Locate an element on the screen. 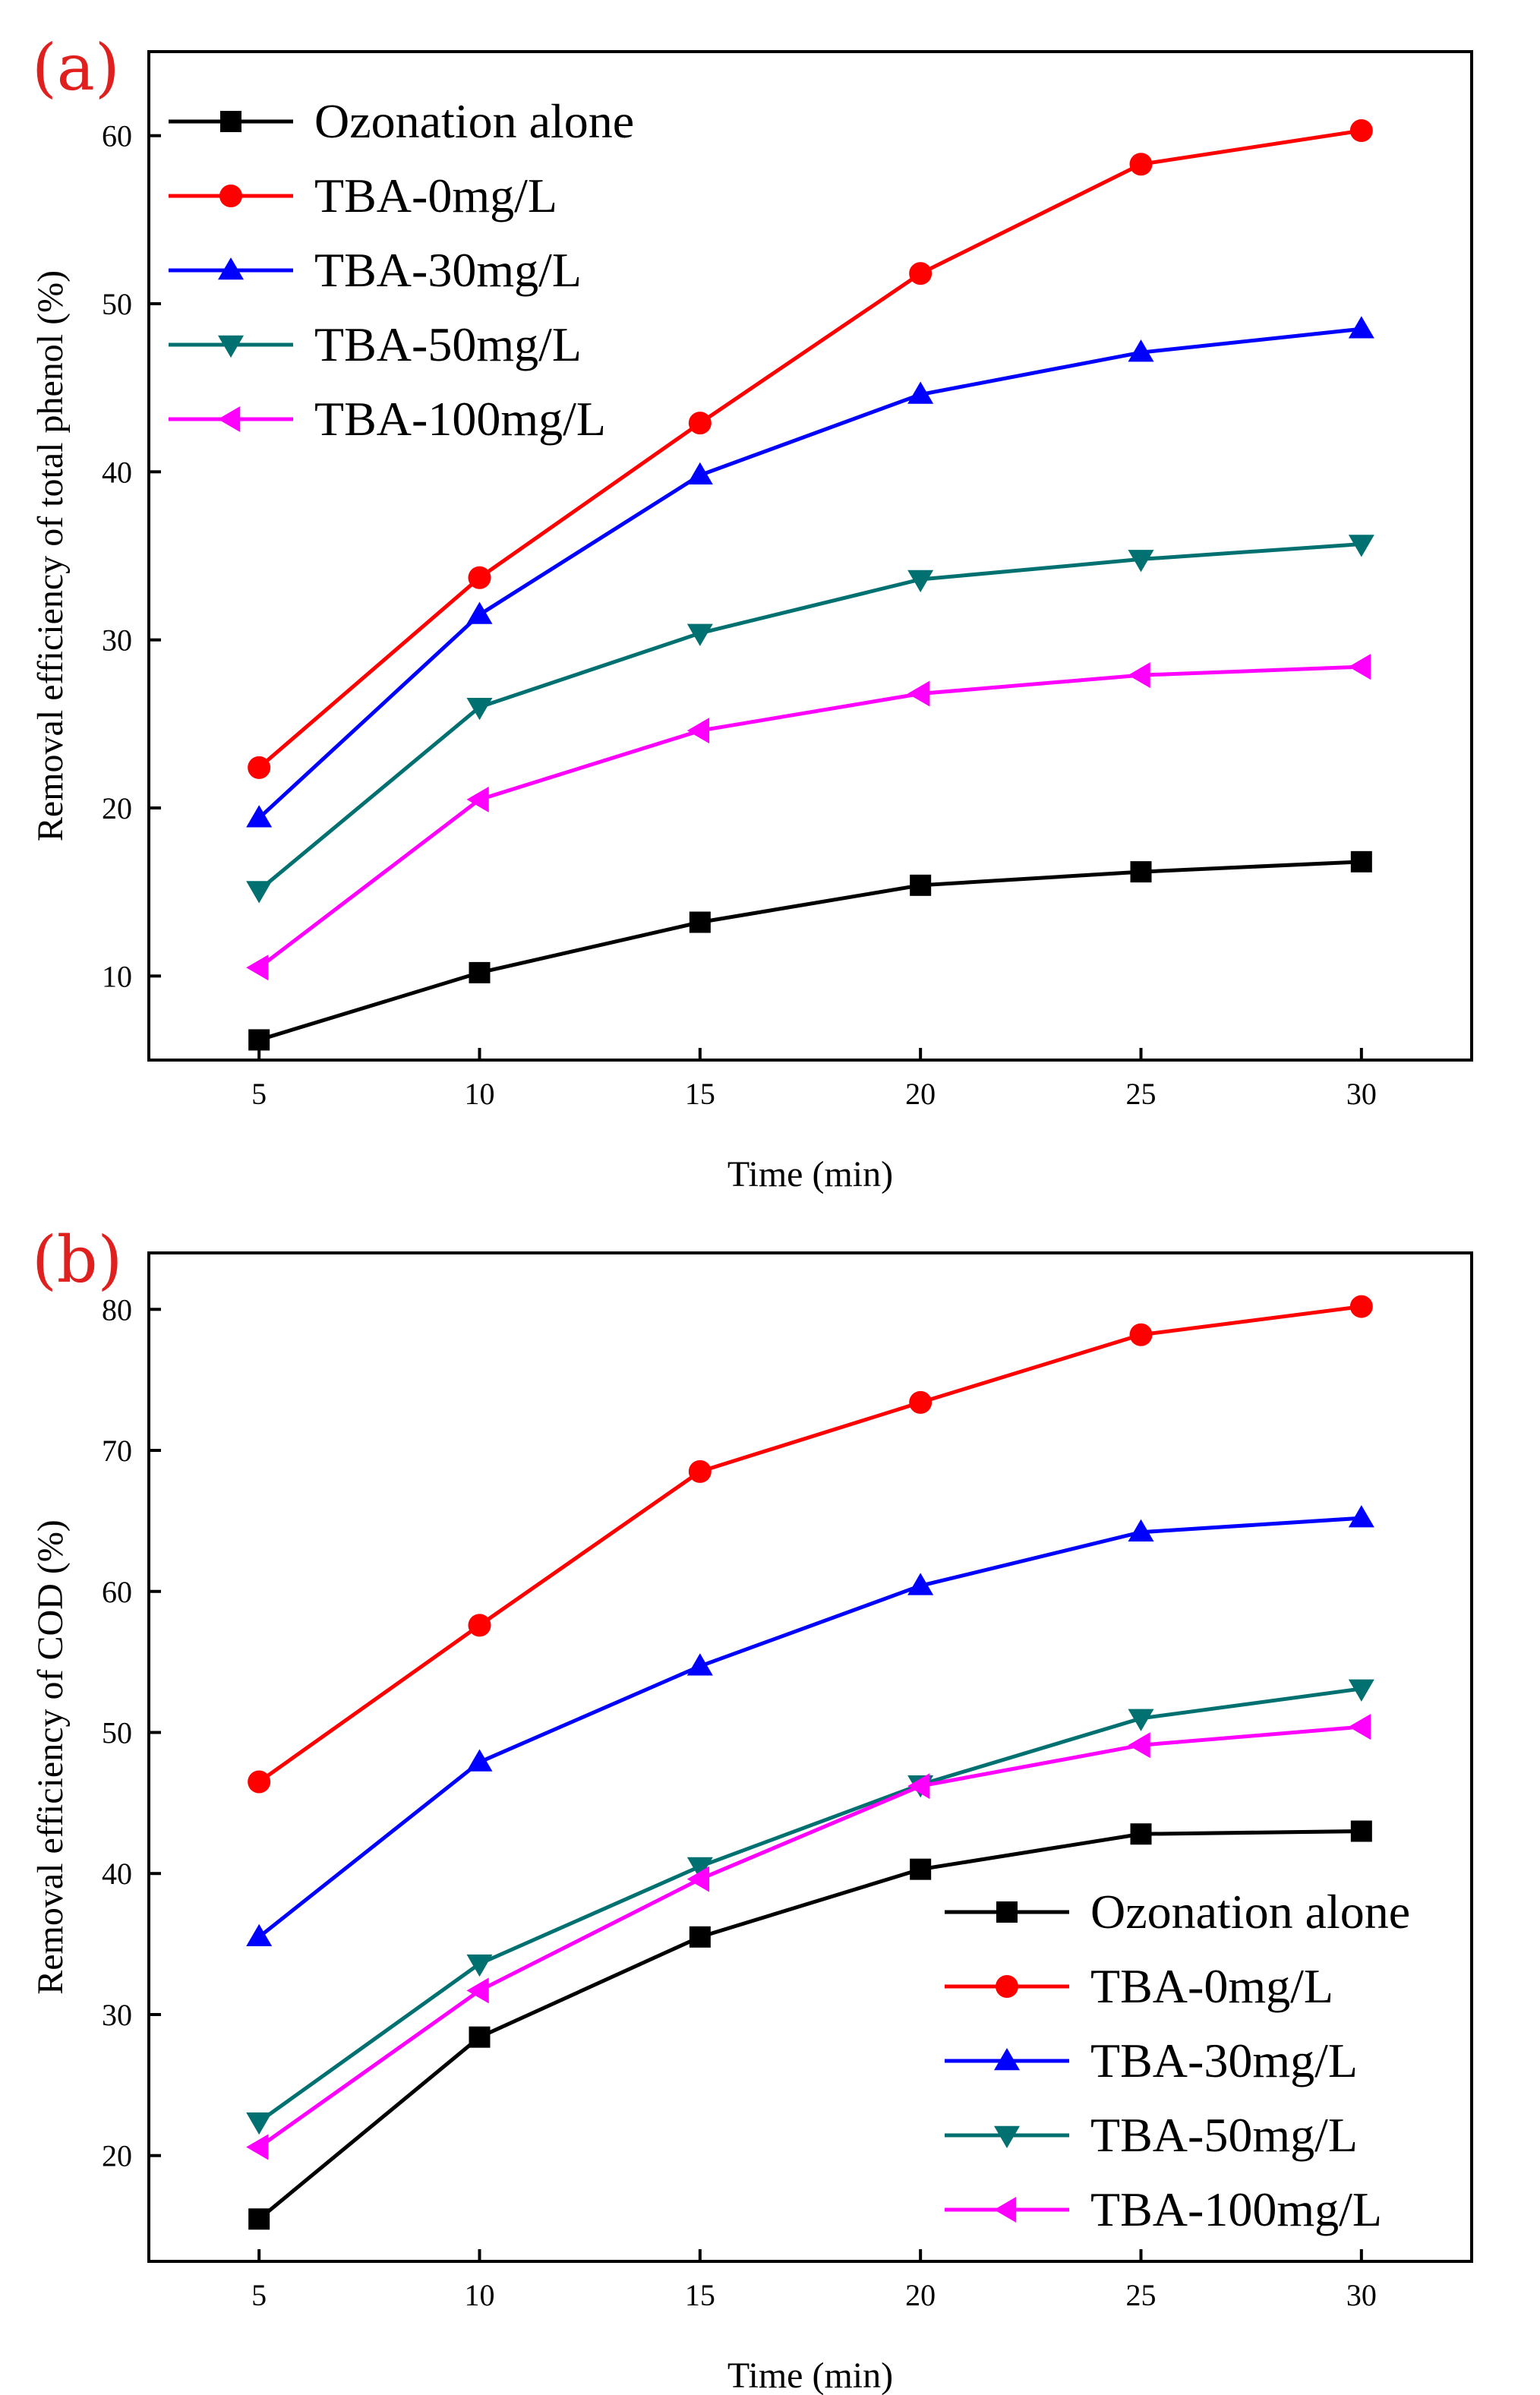 Image resolution: width=1540 pixels, height=2395 pixels. panel-a-y-tick-label: 50 is located at coordinates (117, 304).